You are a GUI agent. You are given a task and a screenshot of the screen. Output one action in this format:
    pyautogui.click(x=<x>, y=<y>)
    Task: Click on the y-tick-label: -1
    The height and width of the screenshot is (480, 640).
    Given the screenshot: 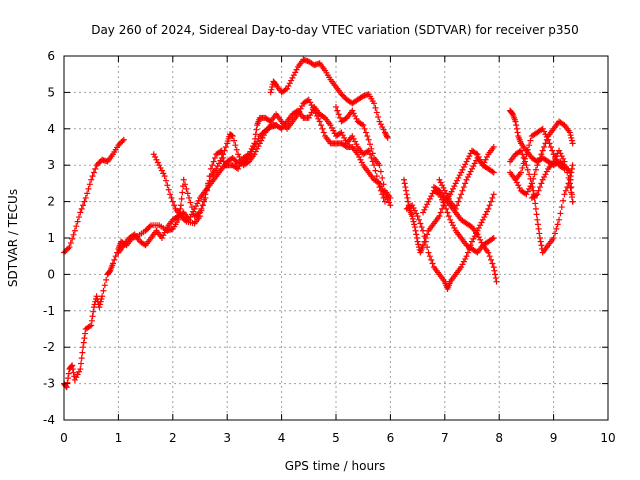 What is the action you would take?
    pyautogui.click(x=49, y=311)
    